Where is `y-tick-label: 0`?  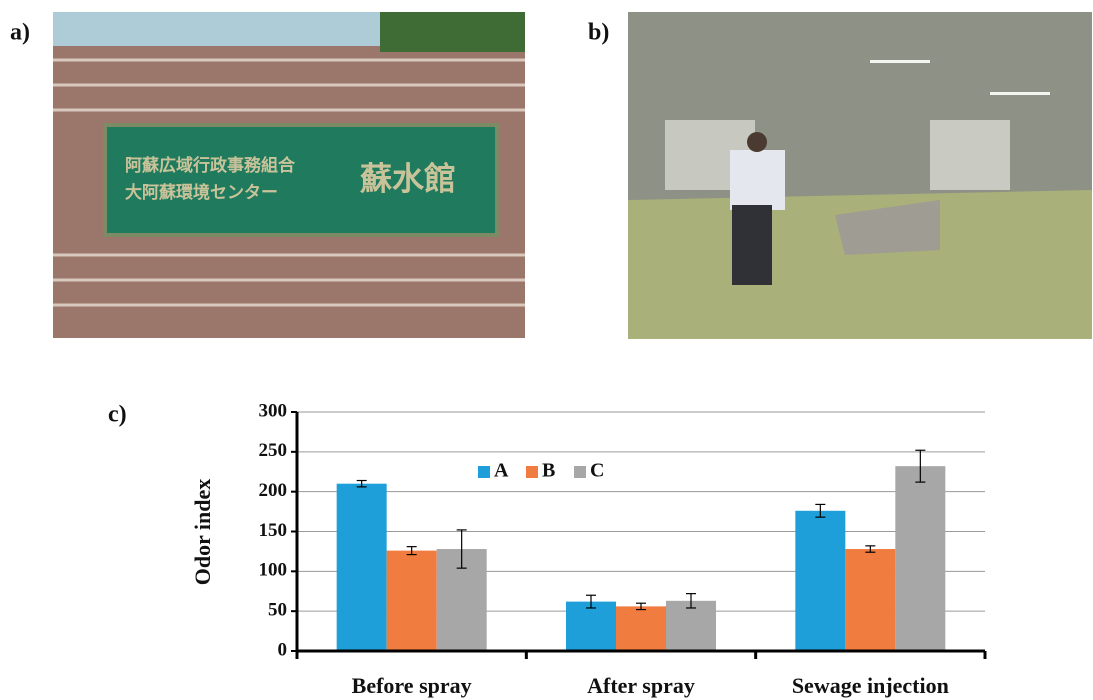
y-tick-label: 0 is located at coordinates (283, 649).